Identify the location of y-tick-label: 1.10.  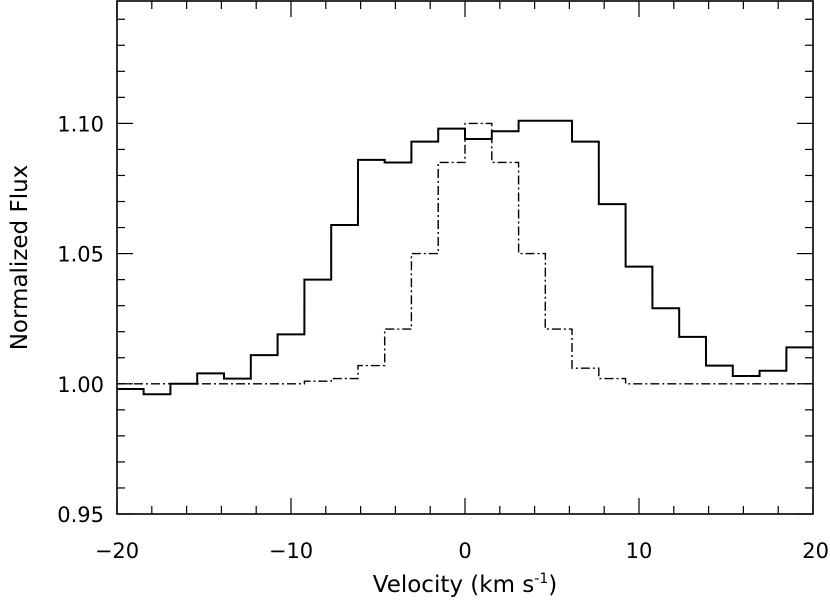
(80, 124).